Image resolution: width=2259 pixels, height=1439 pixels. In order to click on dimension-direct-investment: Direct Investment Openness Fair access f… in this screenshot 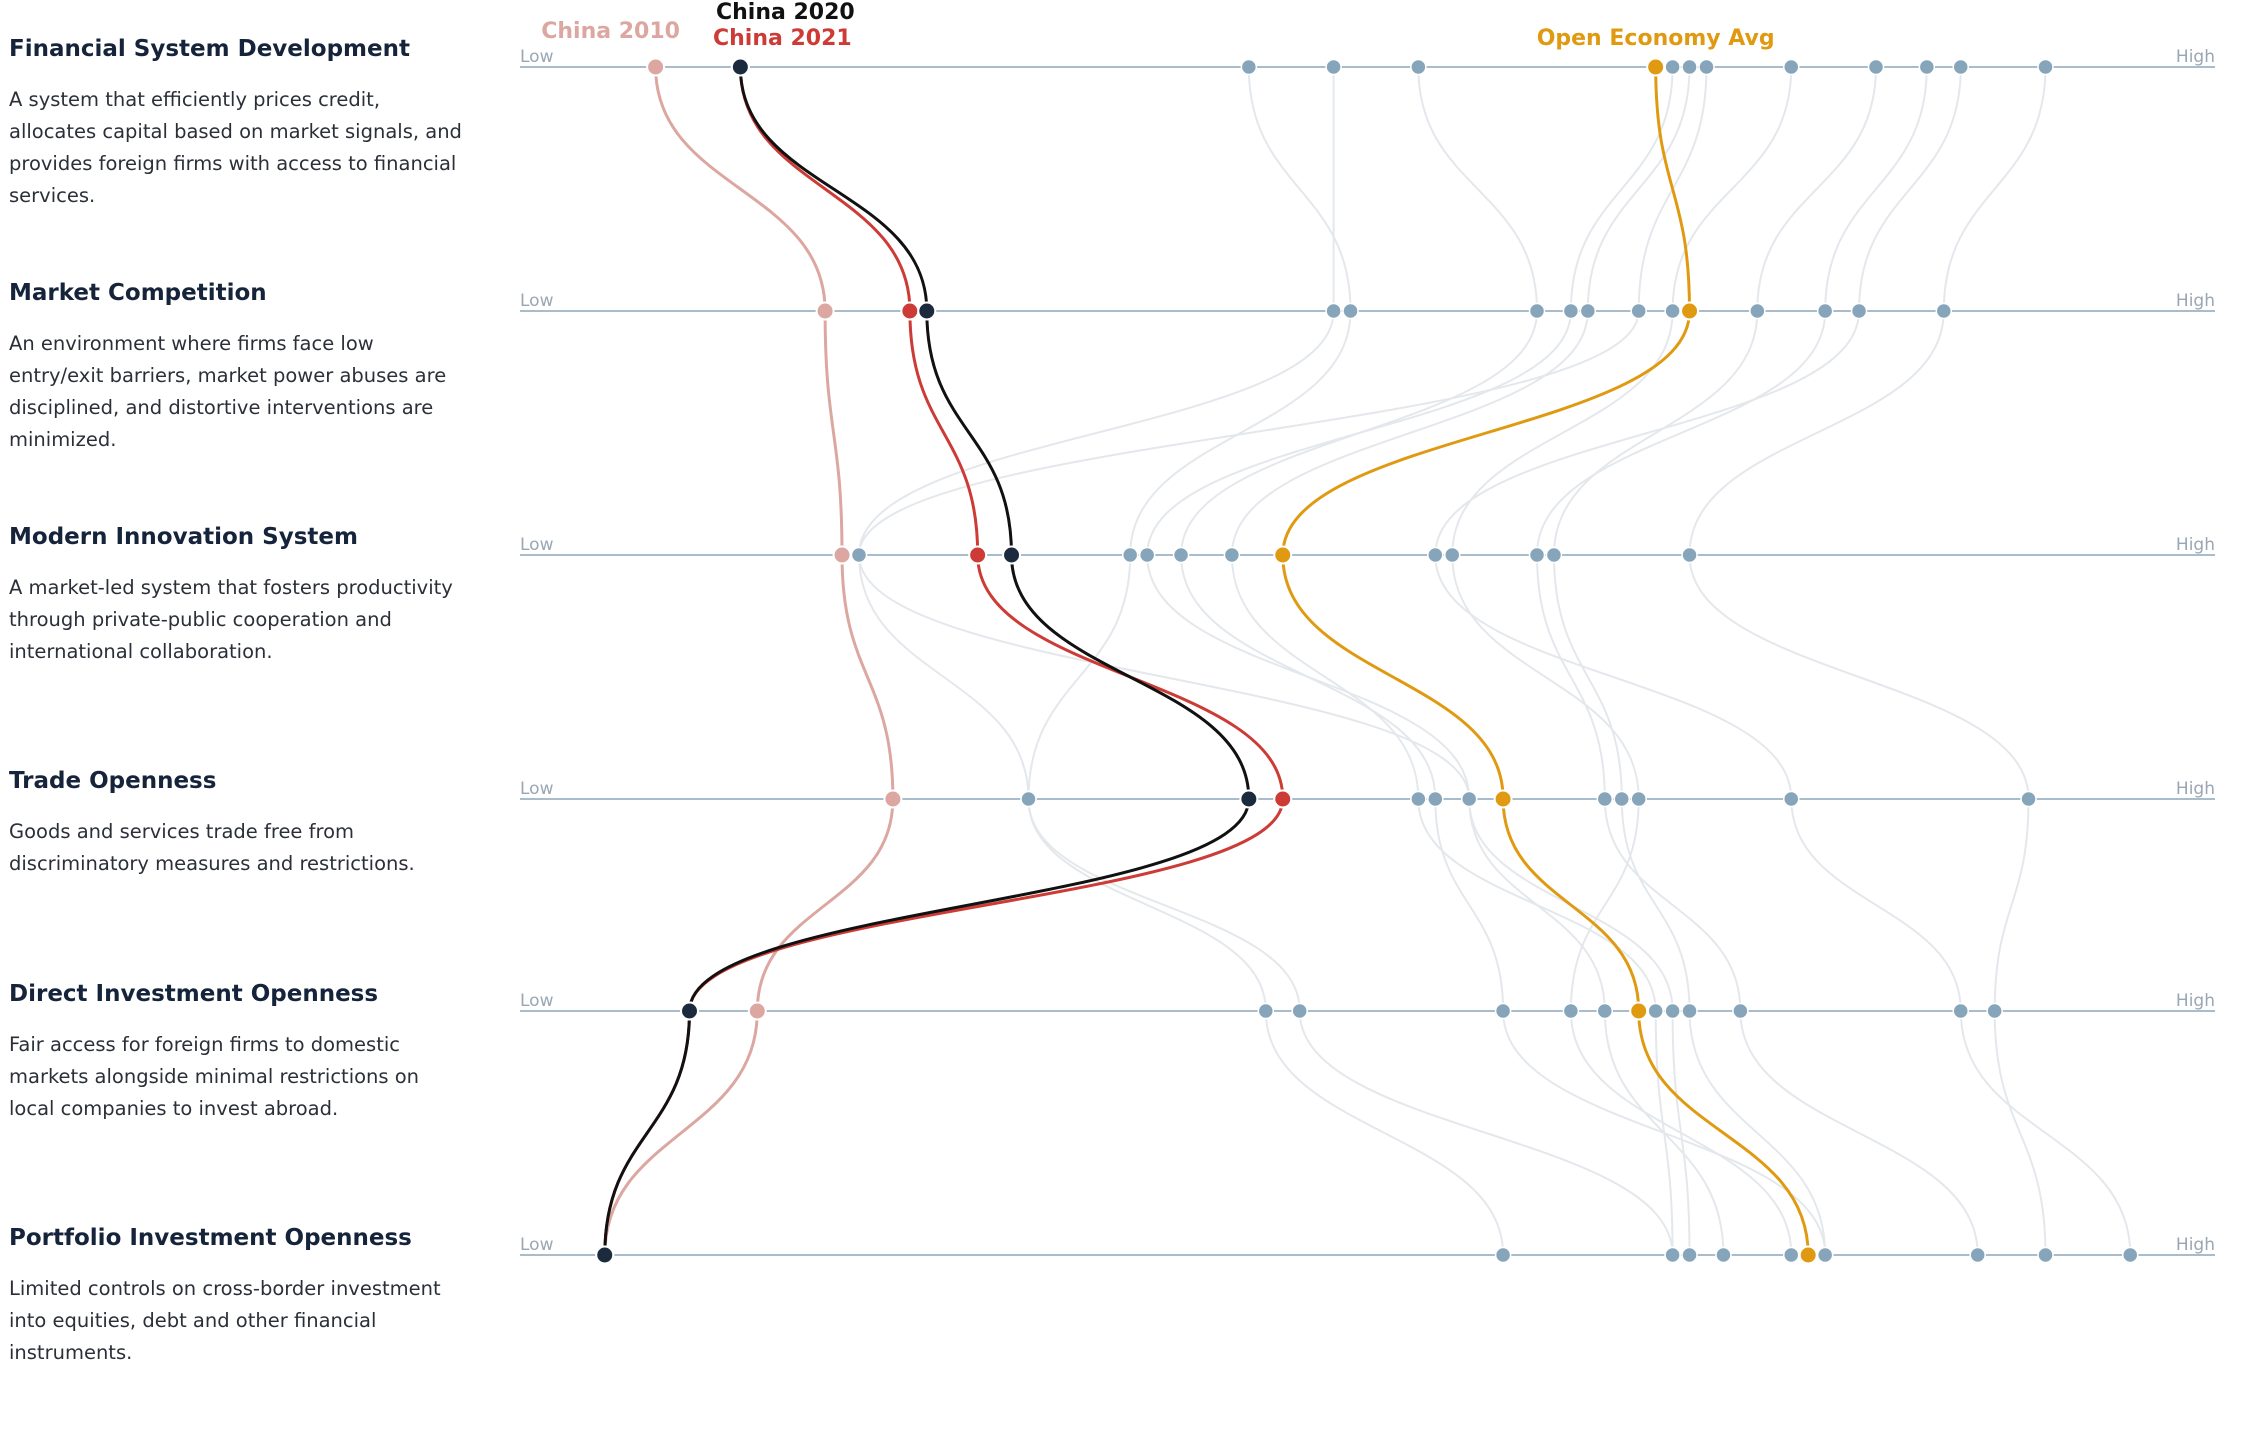, I will do `click(239, 1053)`.